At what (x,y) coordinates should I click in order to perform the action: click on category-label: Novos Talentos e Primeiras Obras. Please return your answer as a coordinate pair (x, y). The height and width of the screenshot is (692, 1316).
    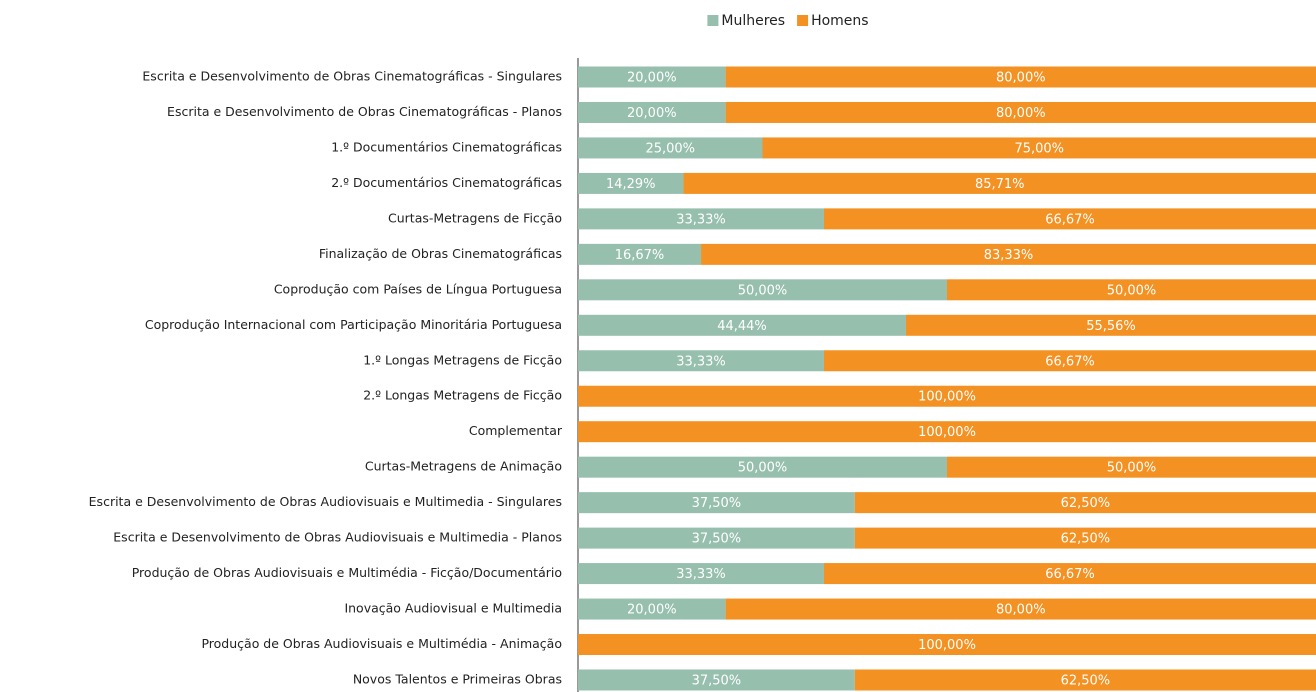
    Looking at the image, I should click on (457, 678).